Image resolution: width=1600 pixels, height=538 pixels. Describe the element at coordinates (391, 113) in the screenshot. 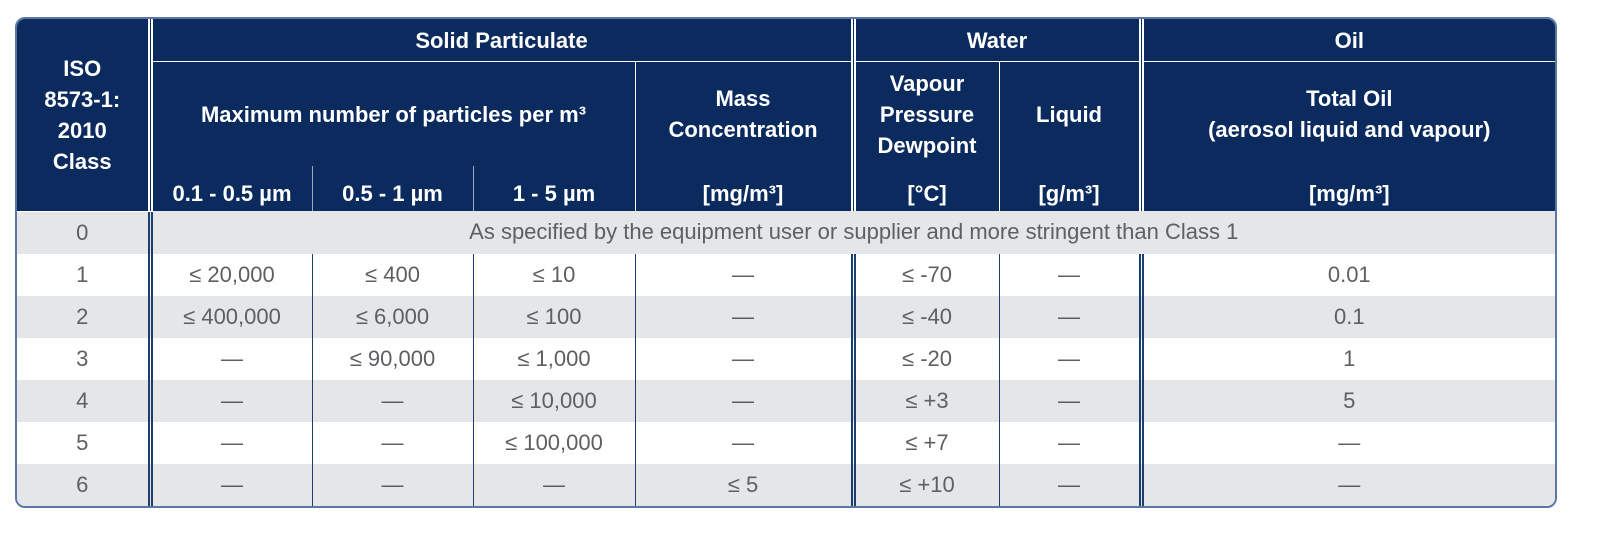

I see `sub-header: Maximum number of particles per m³` at that location.